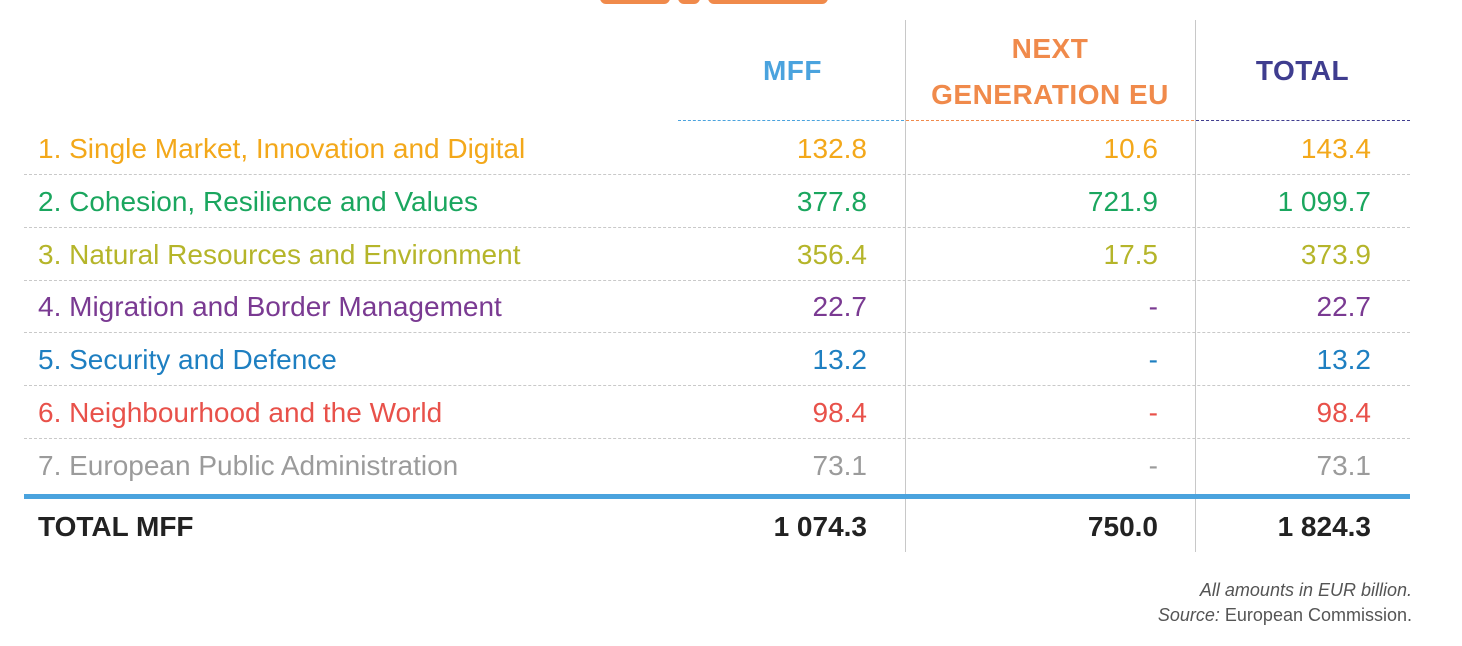 This screenshot has height=646, width=1462. Describe the element at coordinates (1324, 201) in the screenshot. I see `cell-total: 1 099.7` at that location.